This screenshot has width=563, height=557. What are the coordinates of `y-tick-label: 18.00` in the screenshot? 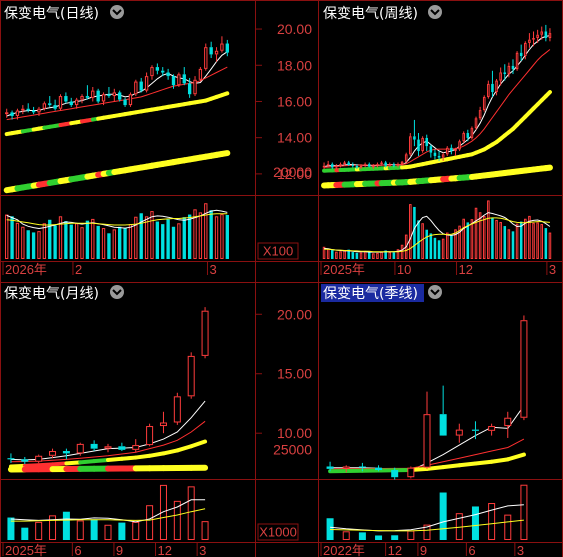 It's located at (294, 65).